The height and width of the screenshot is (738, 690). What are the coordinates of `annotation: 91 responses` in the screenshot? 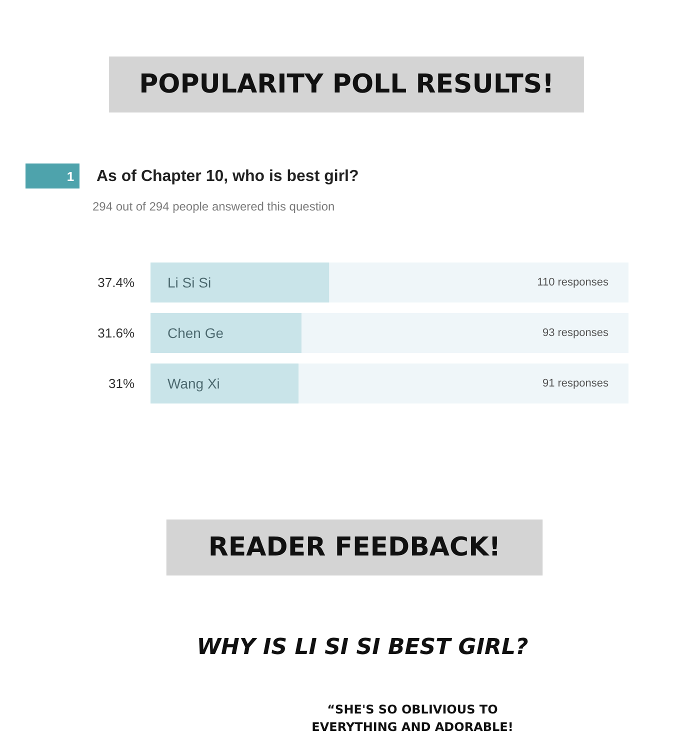 It's located at (575, 384).